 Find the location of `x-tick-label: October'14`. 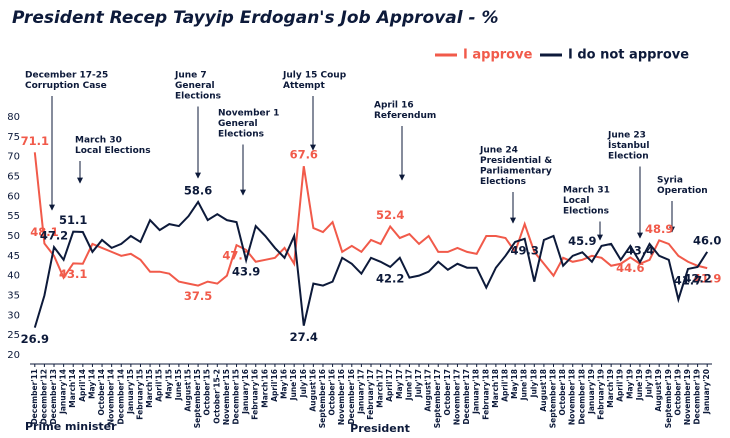

x-tick-label: October'14 is located at coordinates (101, 392).